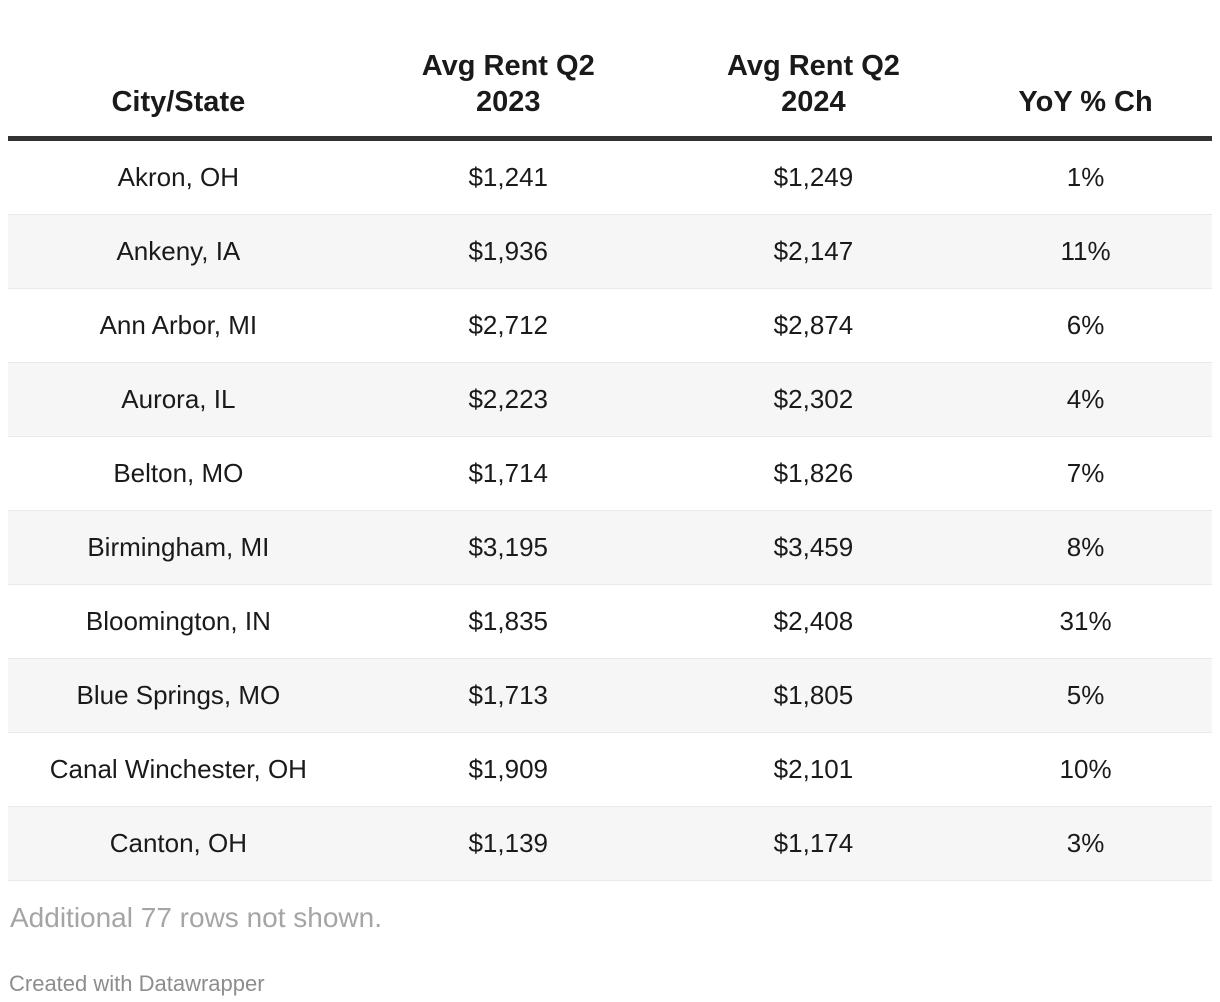 The height and width of the screenshot is (1002, 1220). Describe the element at coordinates (178, 70) in the screenshot. I see `column-header: City/State` at that location.